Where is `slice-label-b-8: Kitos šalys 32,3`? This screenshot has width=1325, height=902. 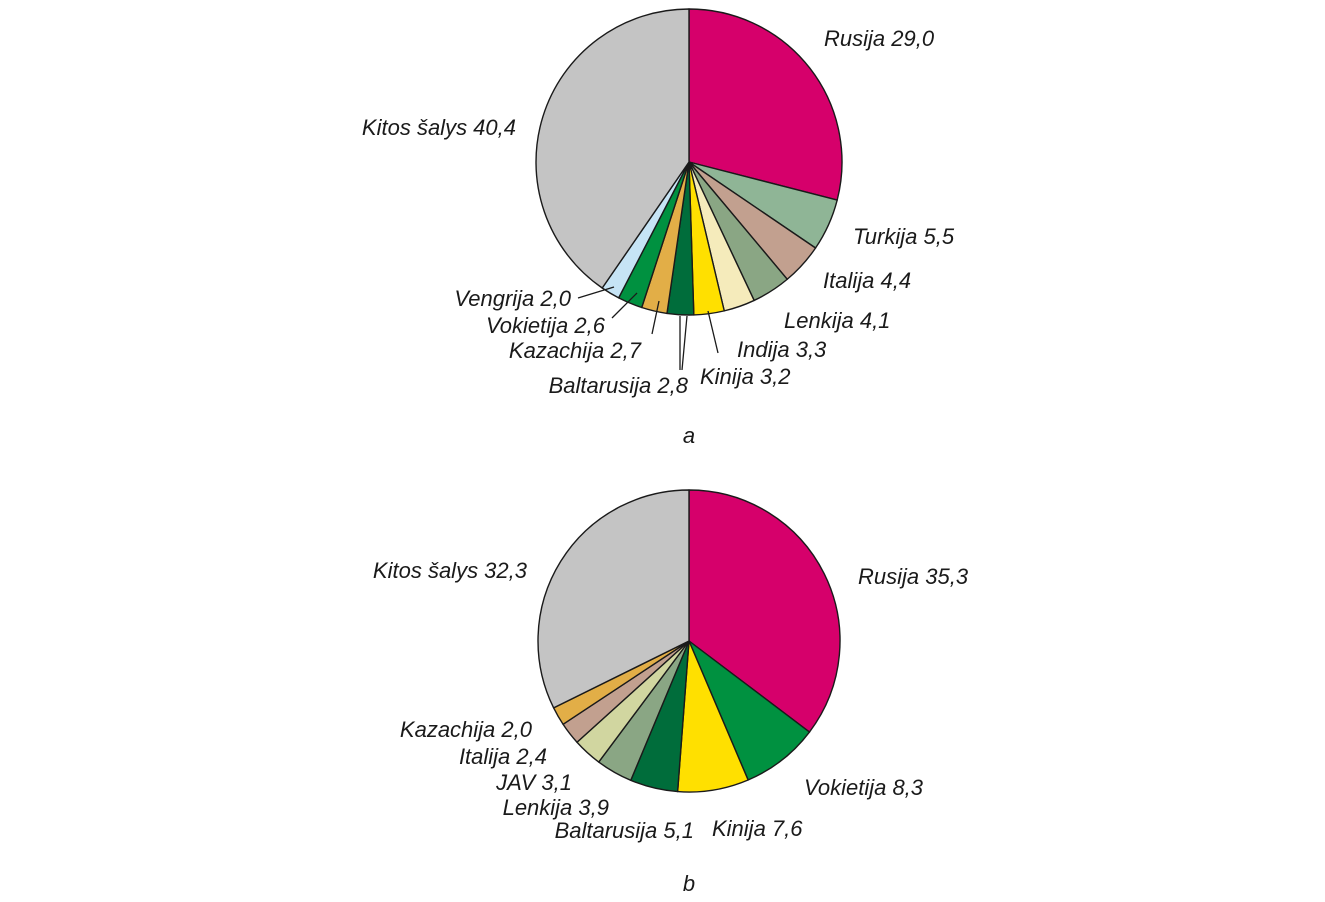 slice-label-b-8: Kitos šalys 32,3 is located at coordinates (450, 570).